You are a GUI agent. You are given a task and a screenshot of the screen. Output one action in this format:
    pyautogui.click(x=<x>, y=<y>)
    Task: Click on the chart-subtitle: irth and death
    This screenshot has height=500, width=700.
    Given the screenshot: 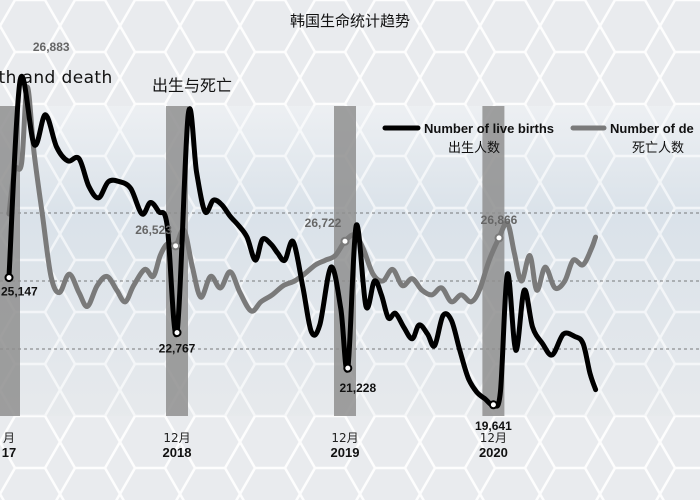 What is the action you would take?
    pyautogui.click(x=56, y=78)
    